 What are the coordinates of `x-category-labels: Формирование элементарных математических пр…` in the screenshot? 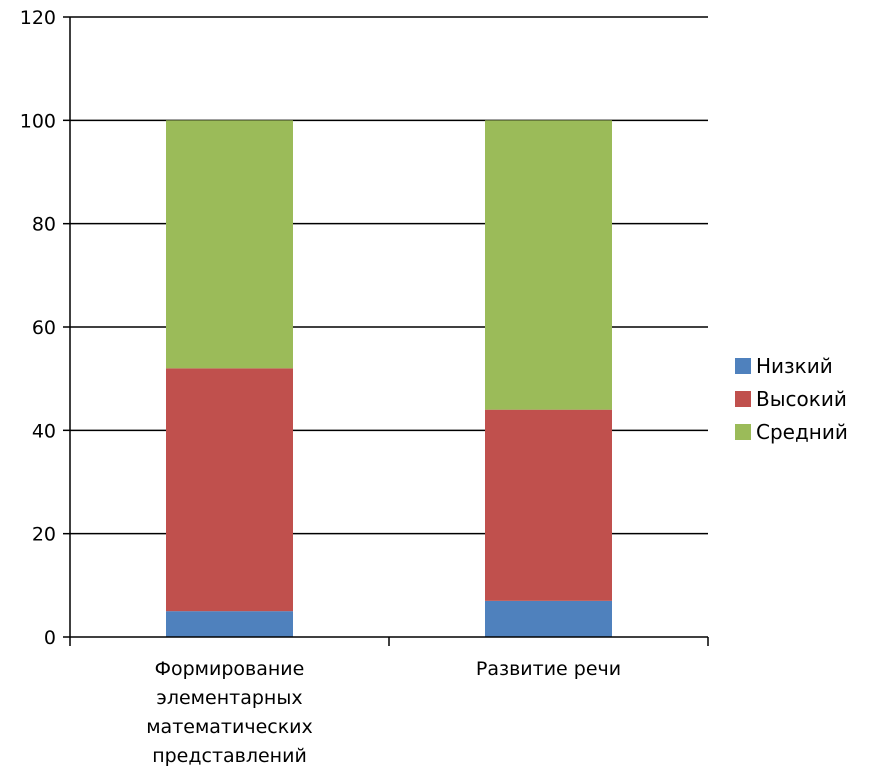 It's located at (383, 712).